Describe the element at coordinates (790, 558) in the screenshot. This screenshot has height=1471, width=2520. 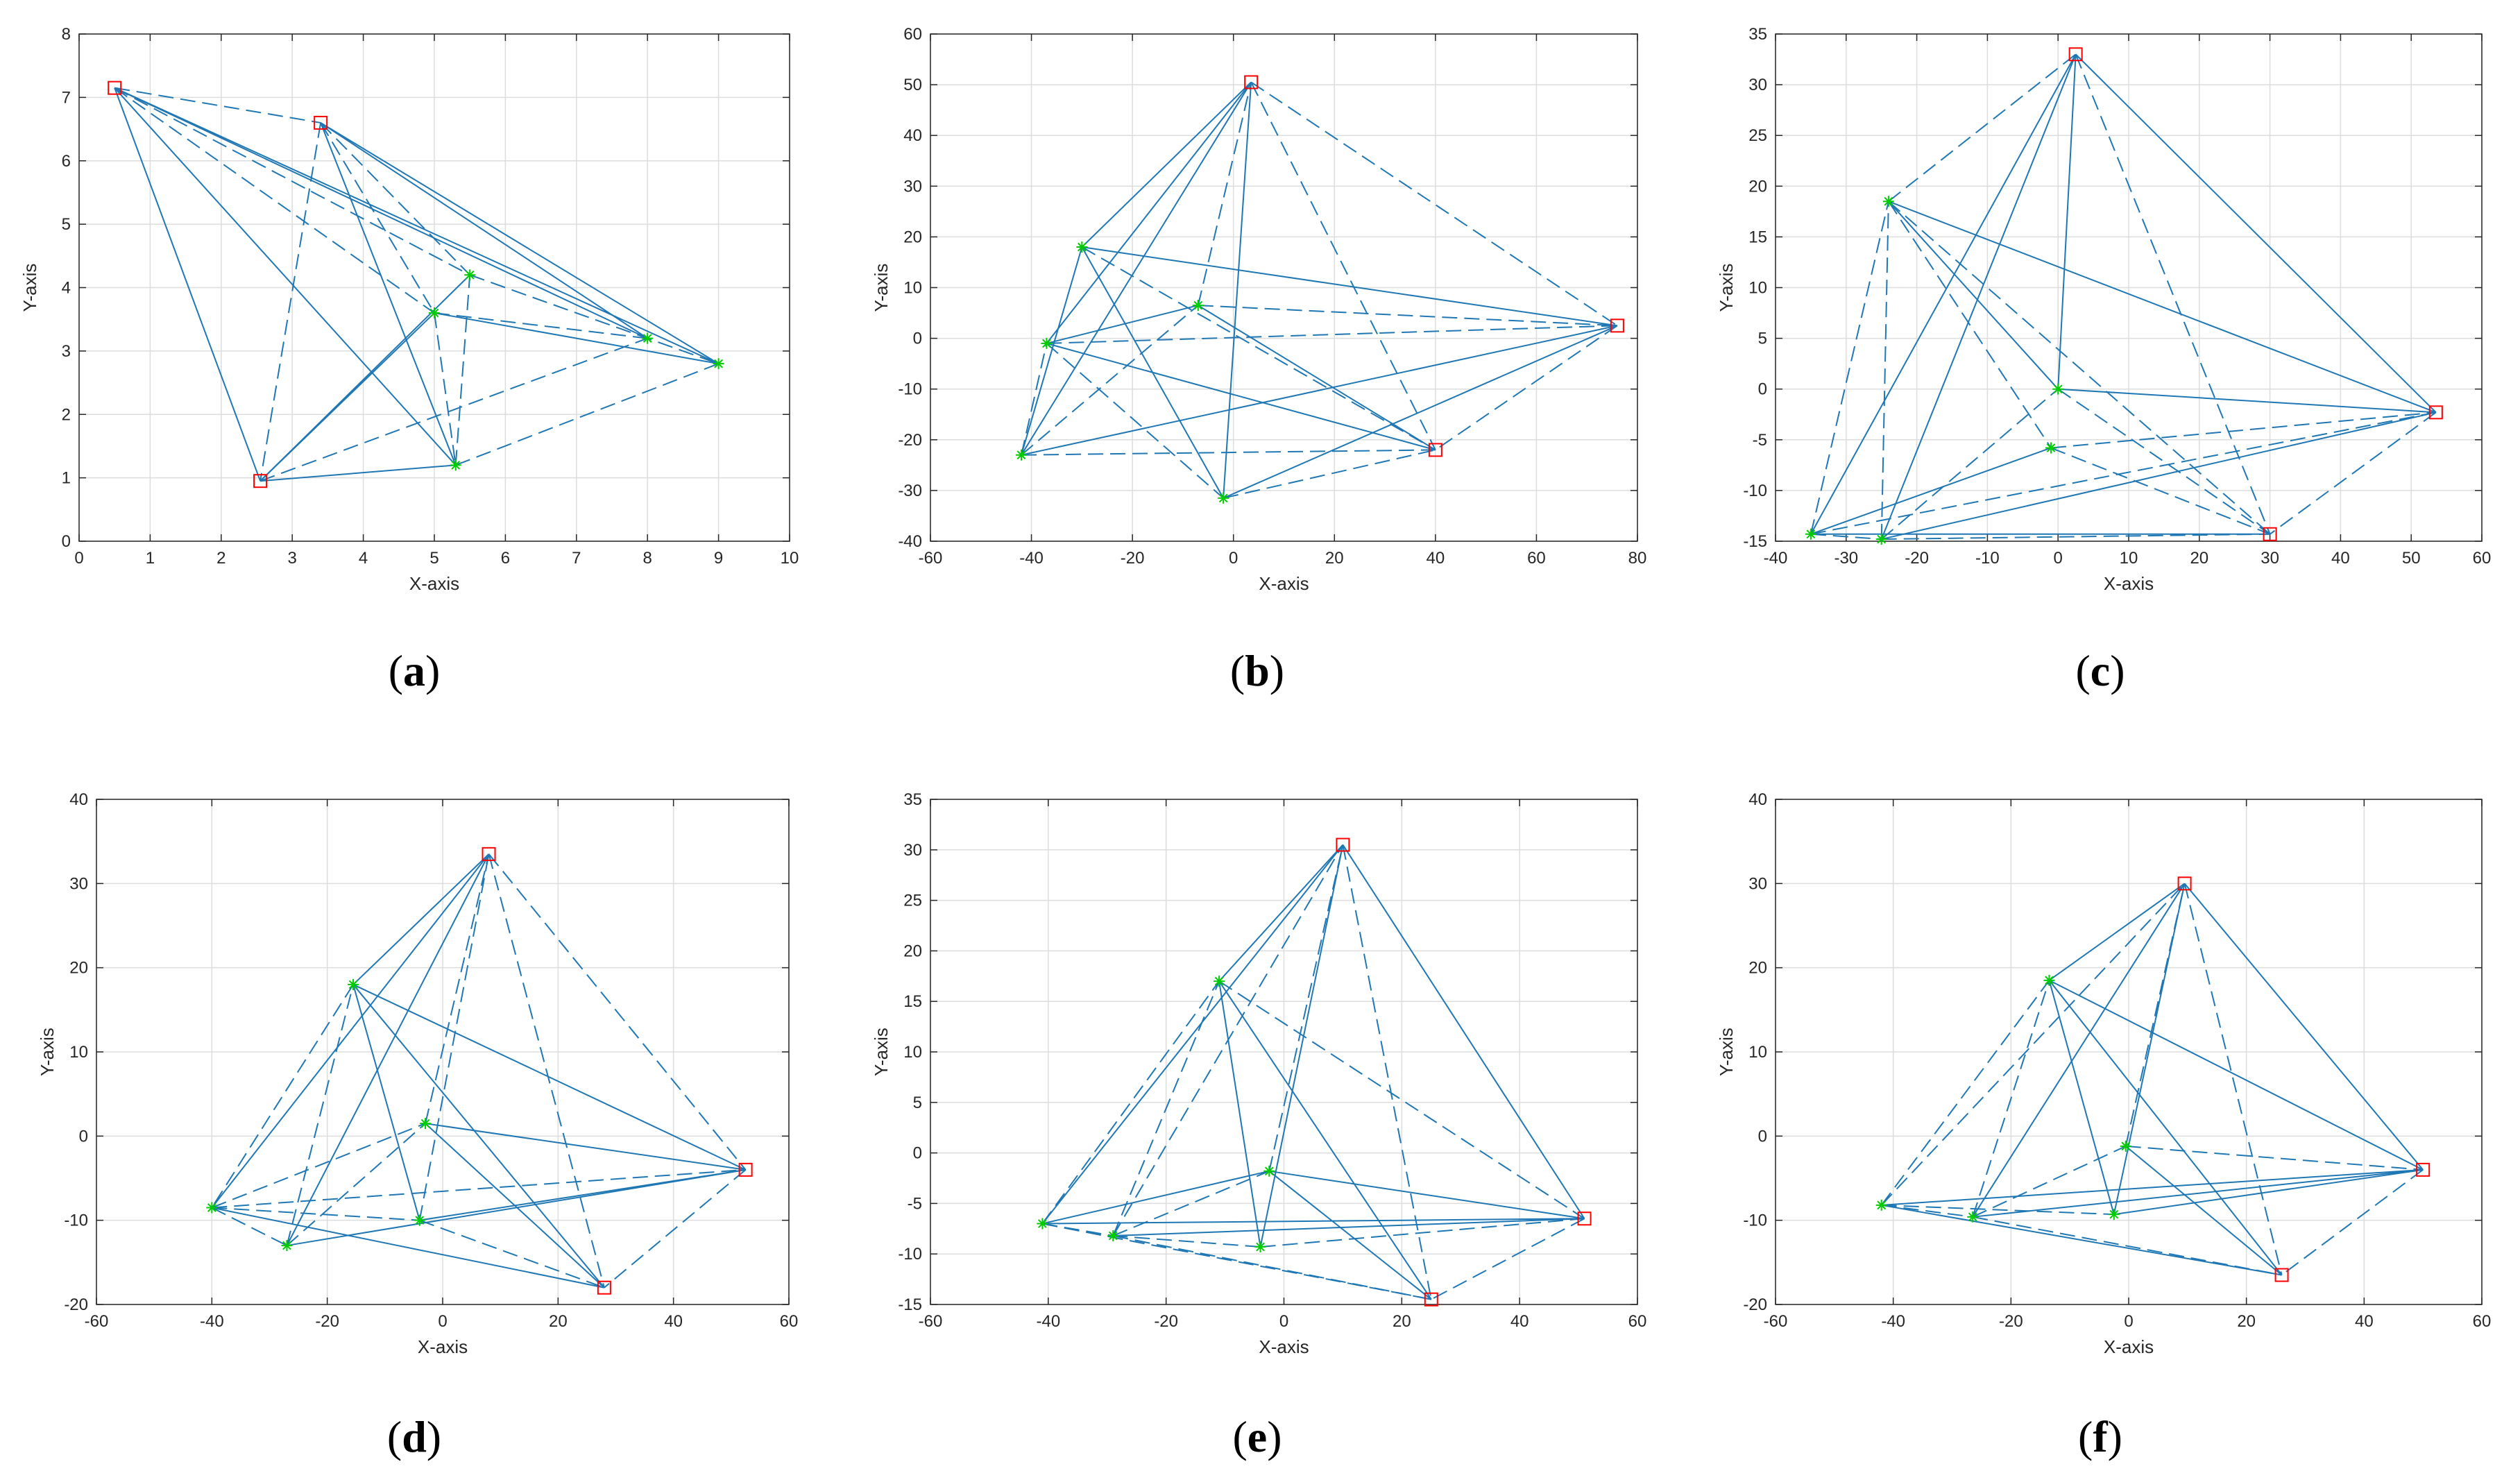
I see `x-tick-label: 10` at that location.